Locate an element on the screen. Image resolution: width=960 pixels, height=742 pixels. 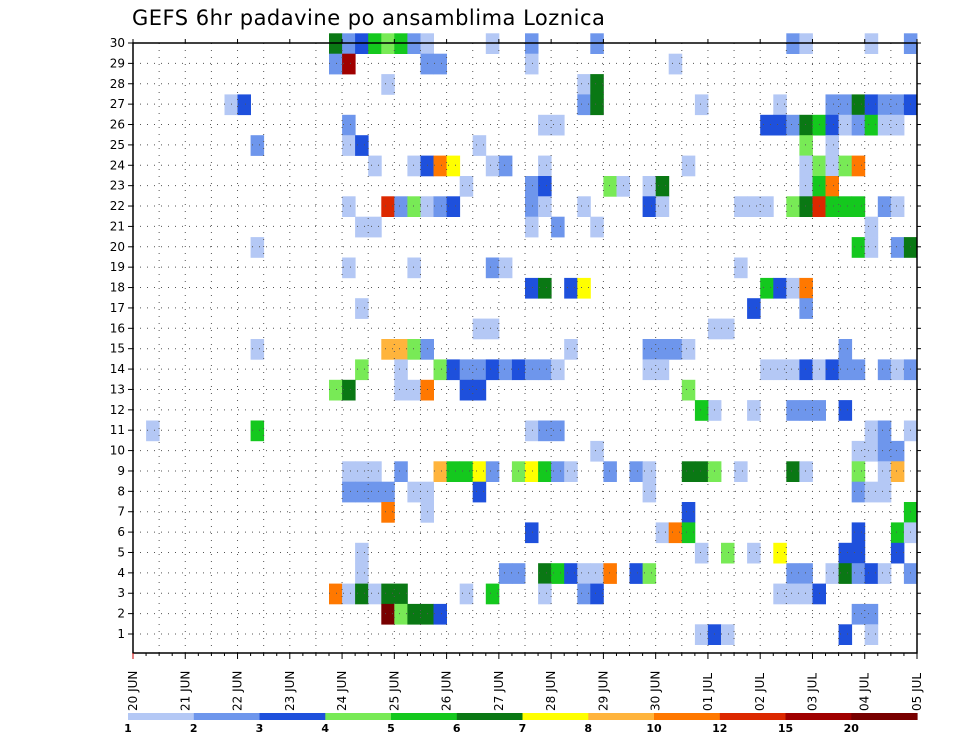
y-tick-label: 2 is located at coordinates (121, 614).